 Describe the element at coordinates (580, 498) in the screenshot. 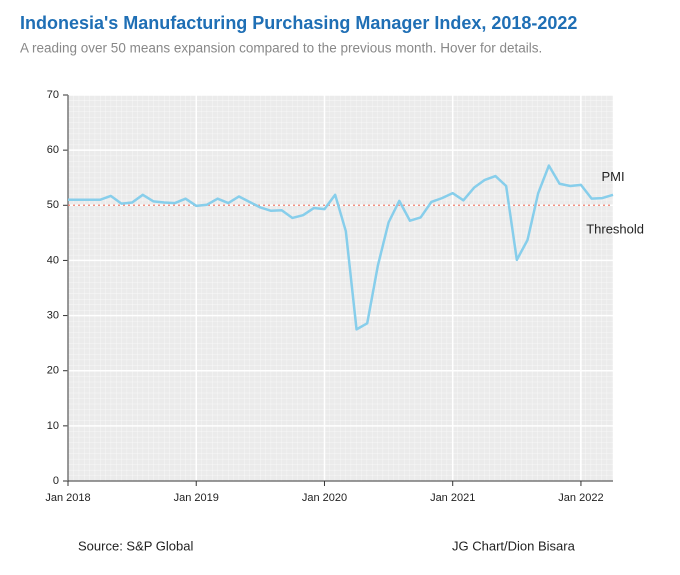

I see `x-tick-label: Jan 2022` at that location.